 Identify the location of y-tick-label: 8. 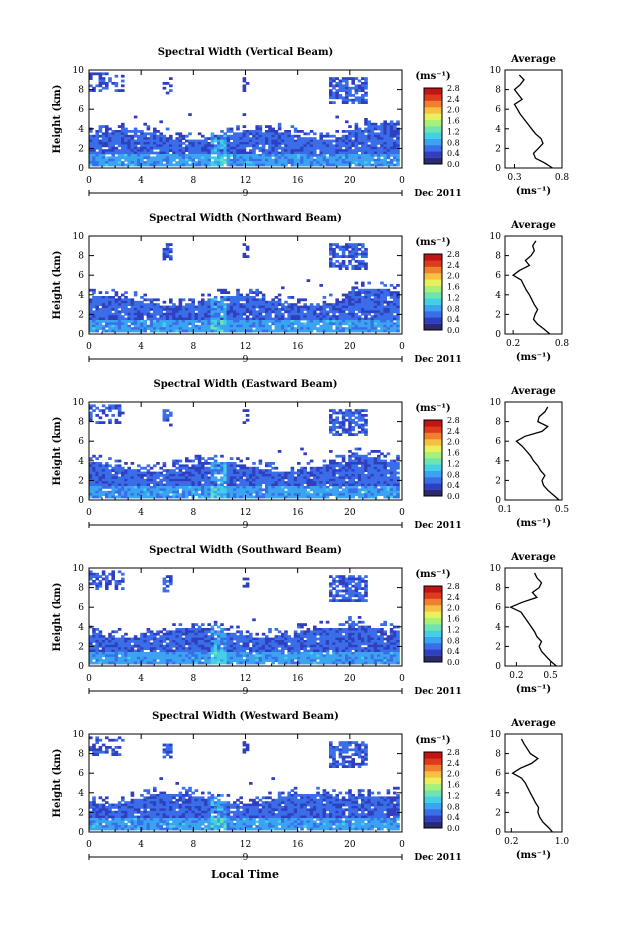
(81, 423).